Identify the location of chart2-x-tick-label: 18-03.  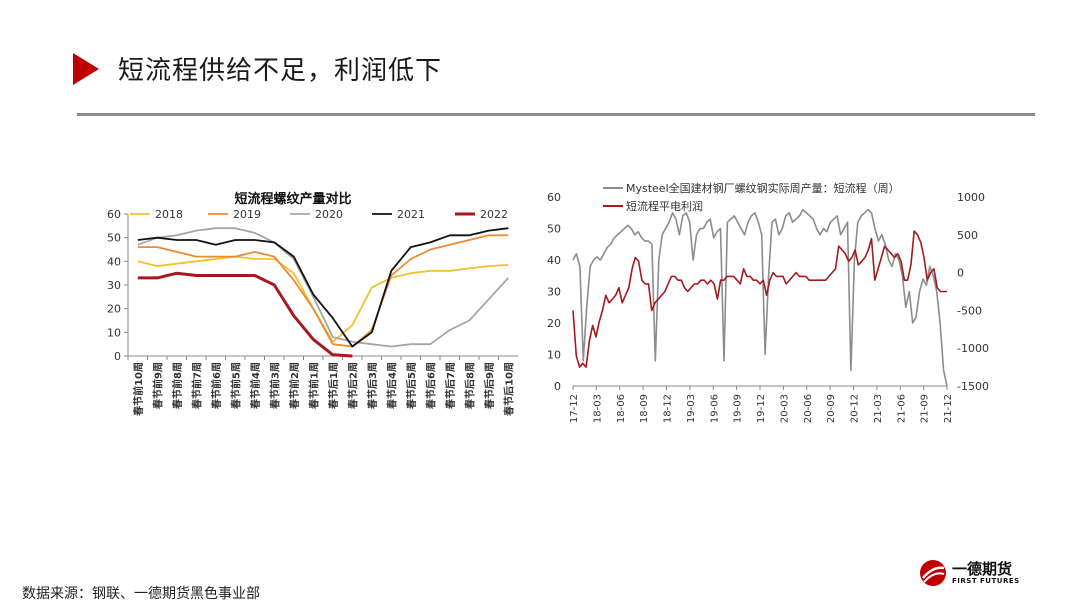
(597, 408).